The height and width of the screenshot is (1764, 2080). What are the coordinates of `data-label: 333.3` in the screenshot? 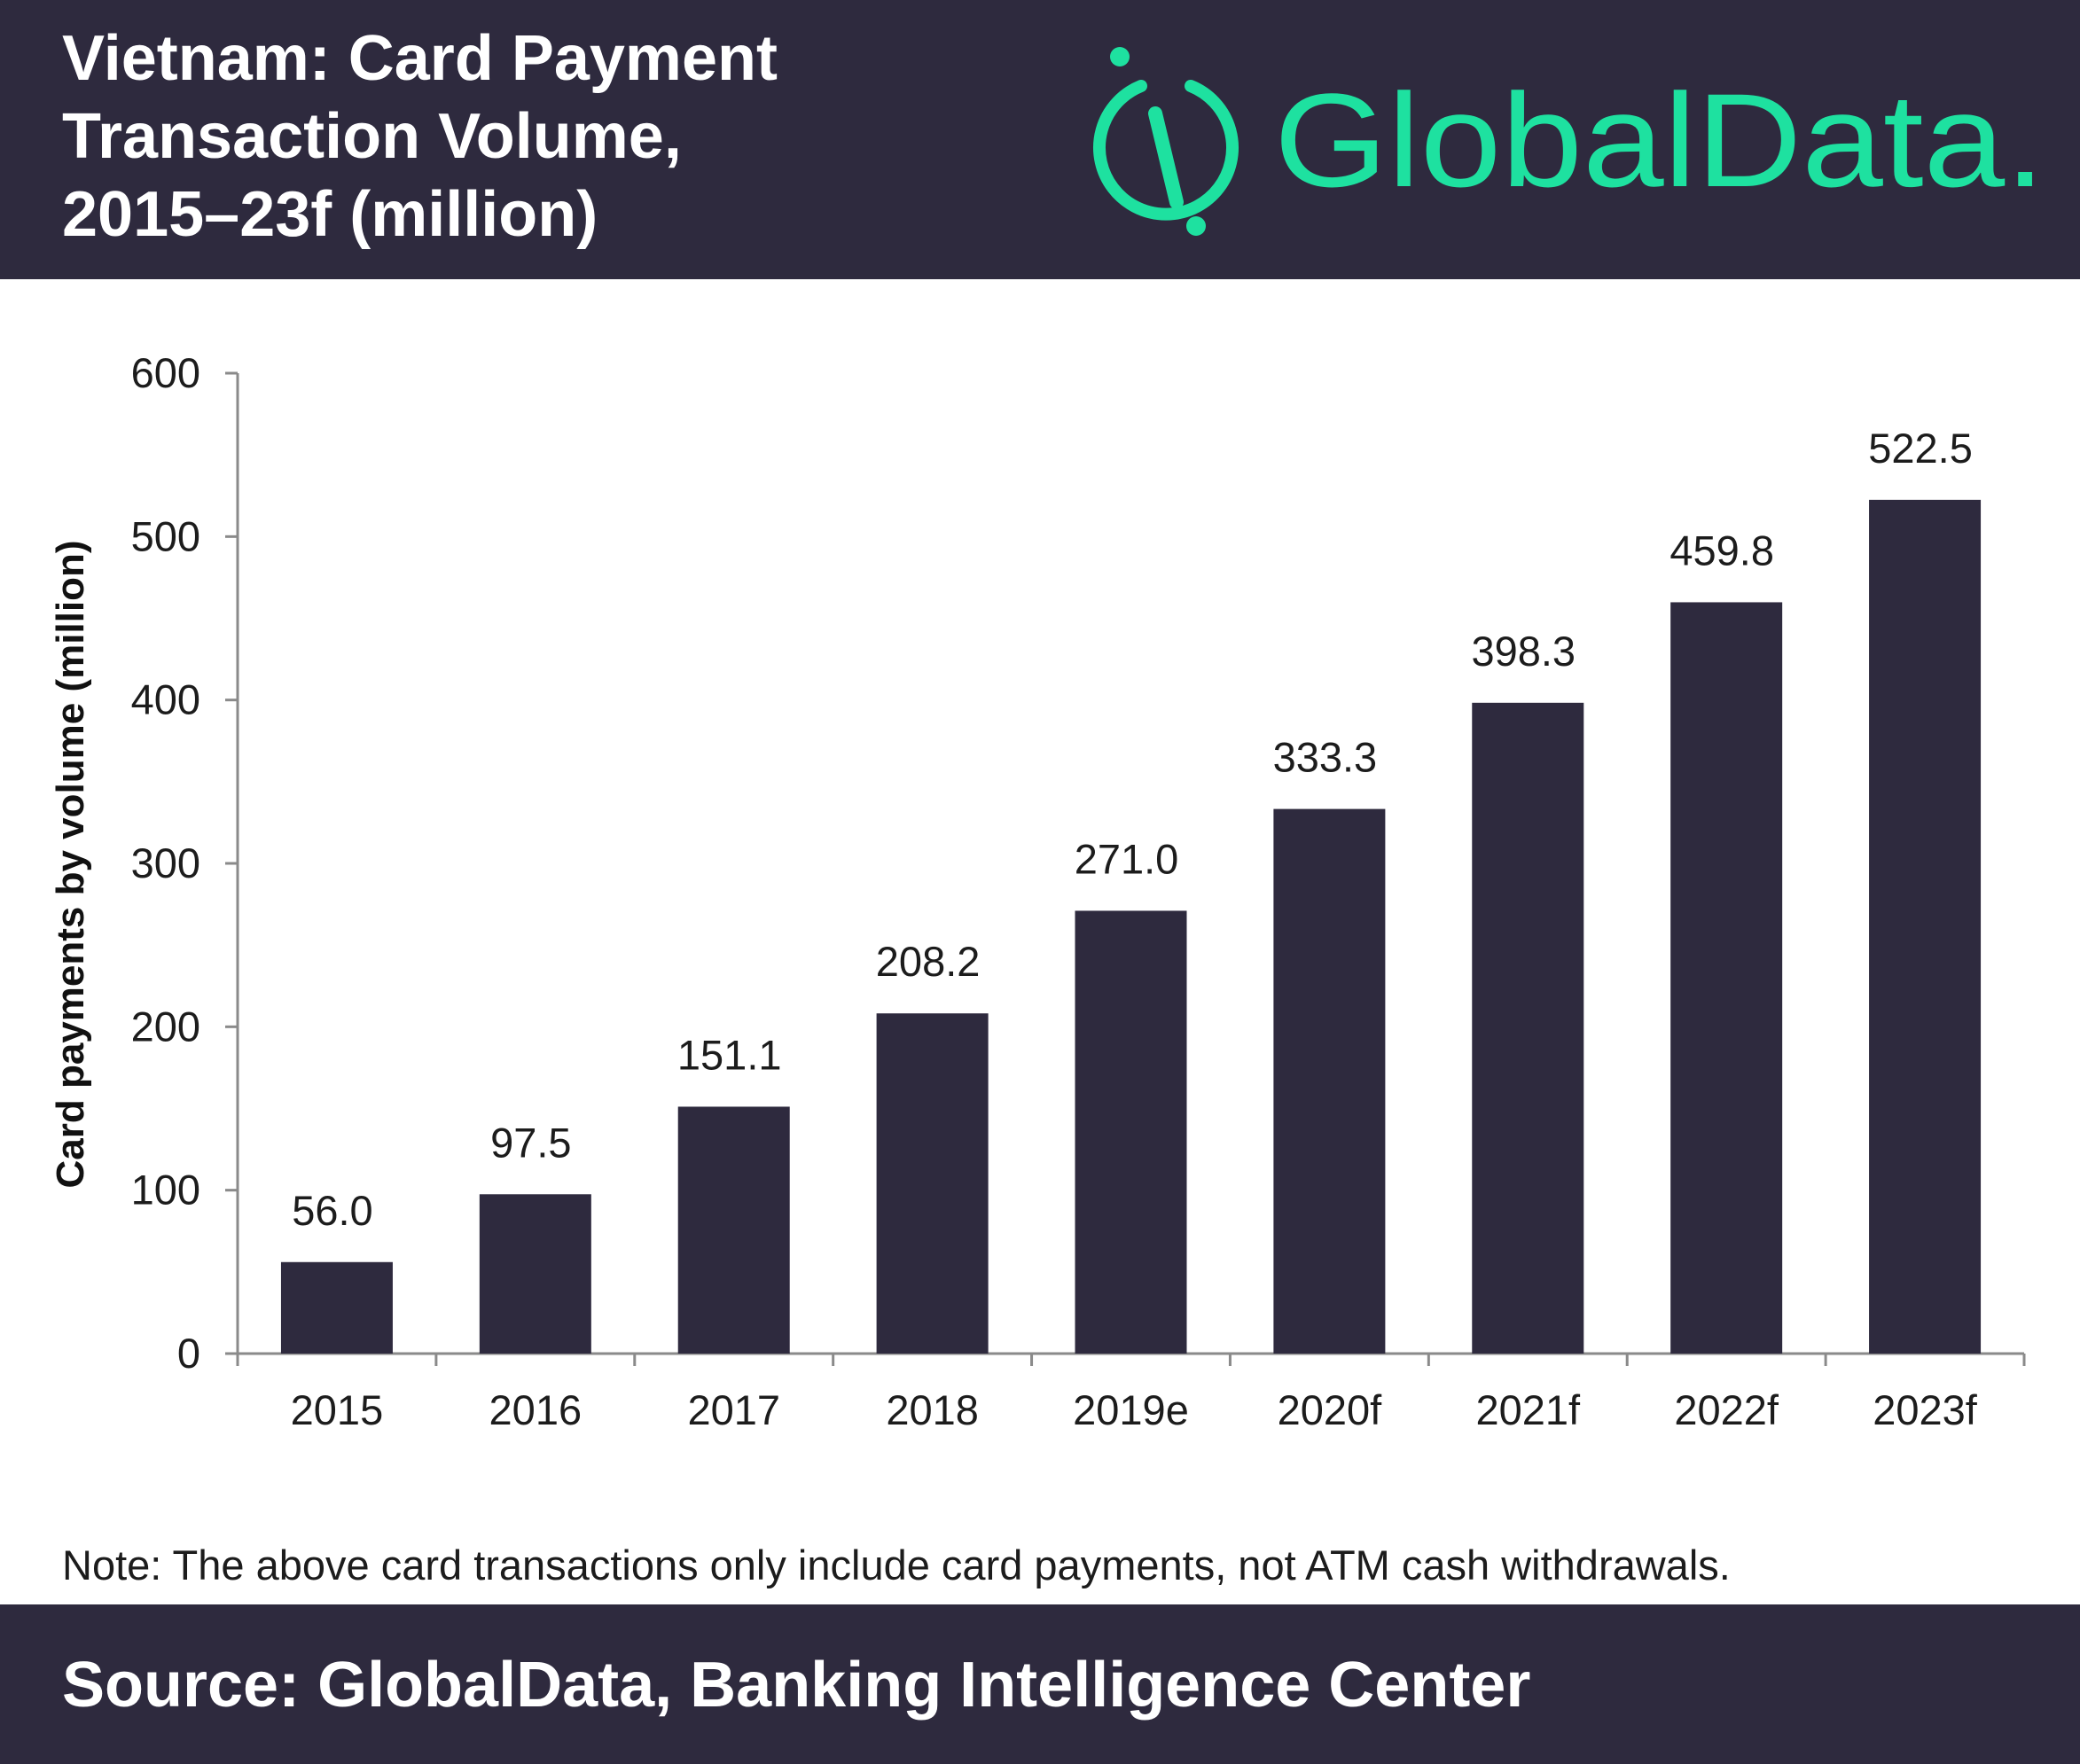 It's located at (1325, 757).